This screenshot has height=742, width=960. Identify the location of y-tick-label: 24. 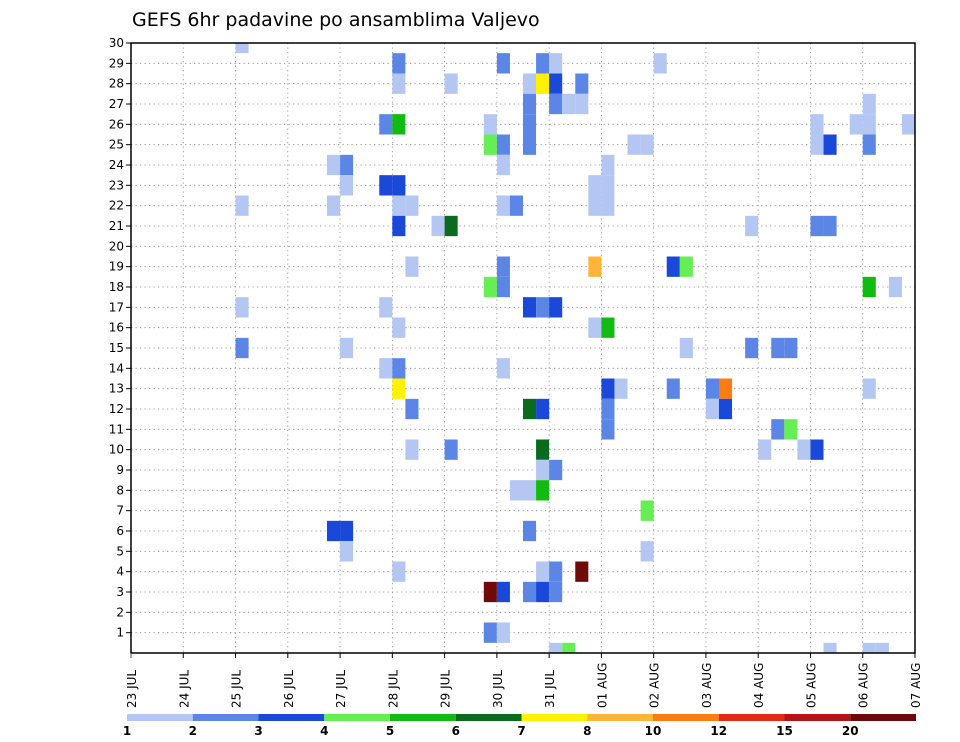
(116, 165).